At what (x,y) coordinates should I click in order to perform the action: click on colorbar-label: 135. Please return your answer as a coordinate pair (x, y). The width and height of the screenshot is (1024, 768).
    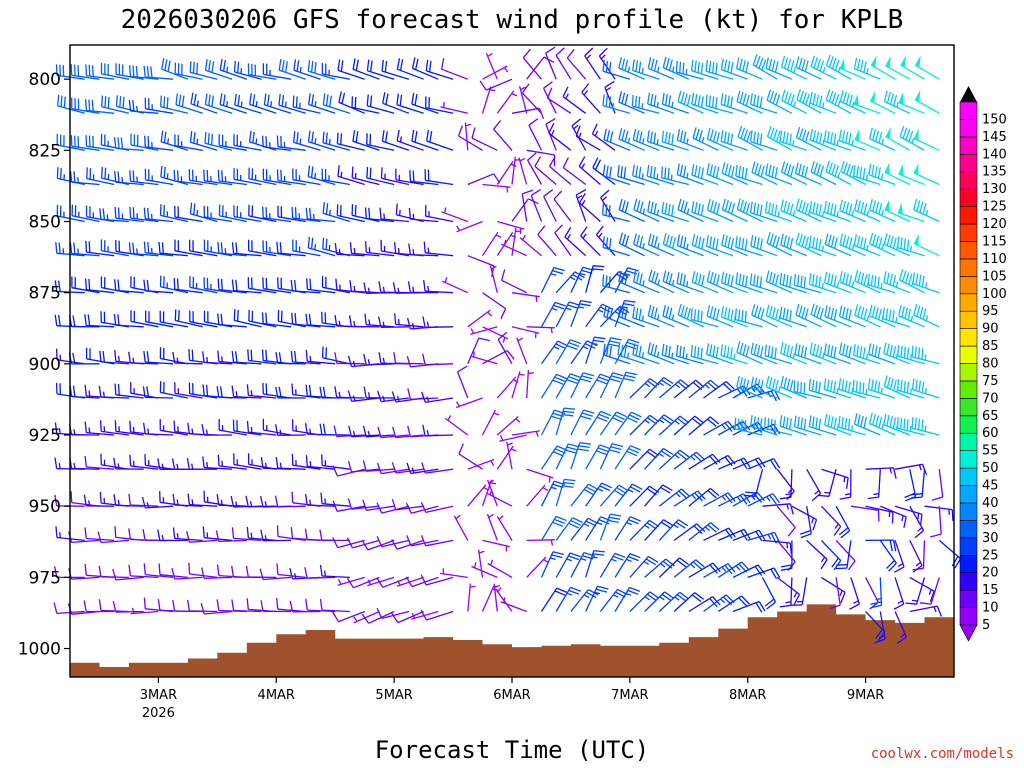
    Looking at the image, I should click on (994, 172).